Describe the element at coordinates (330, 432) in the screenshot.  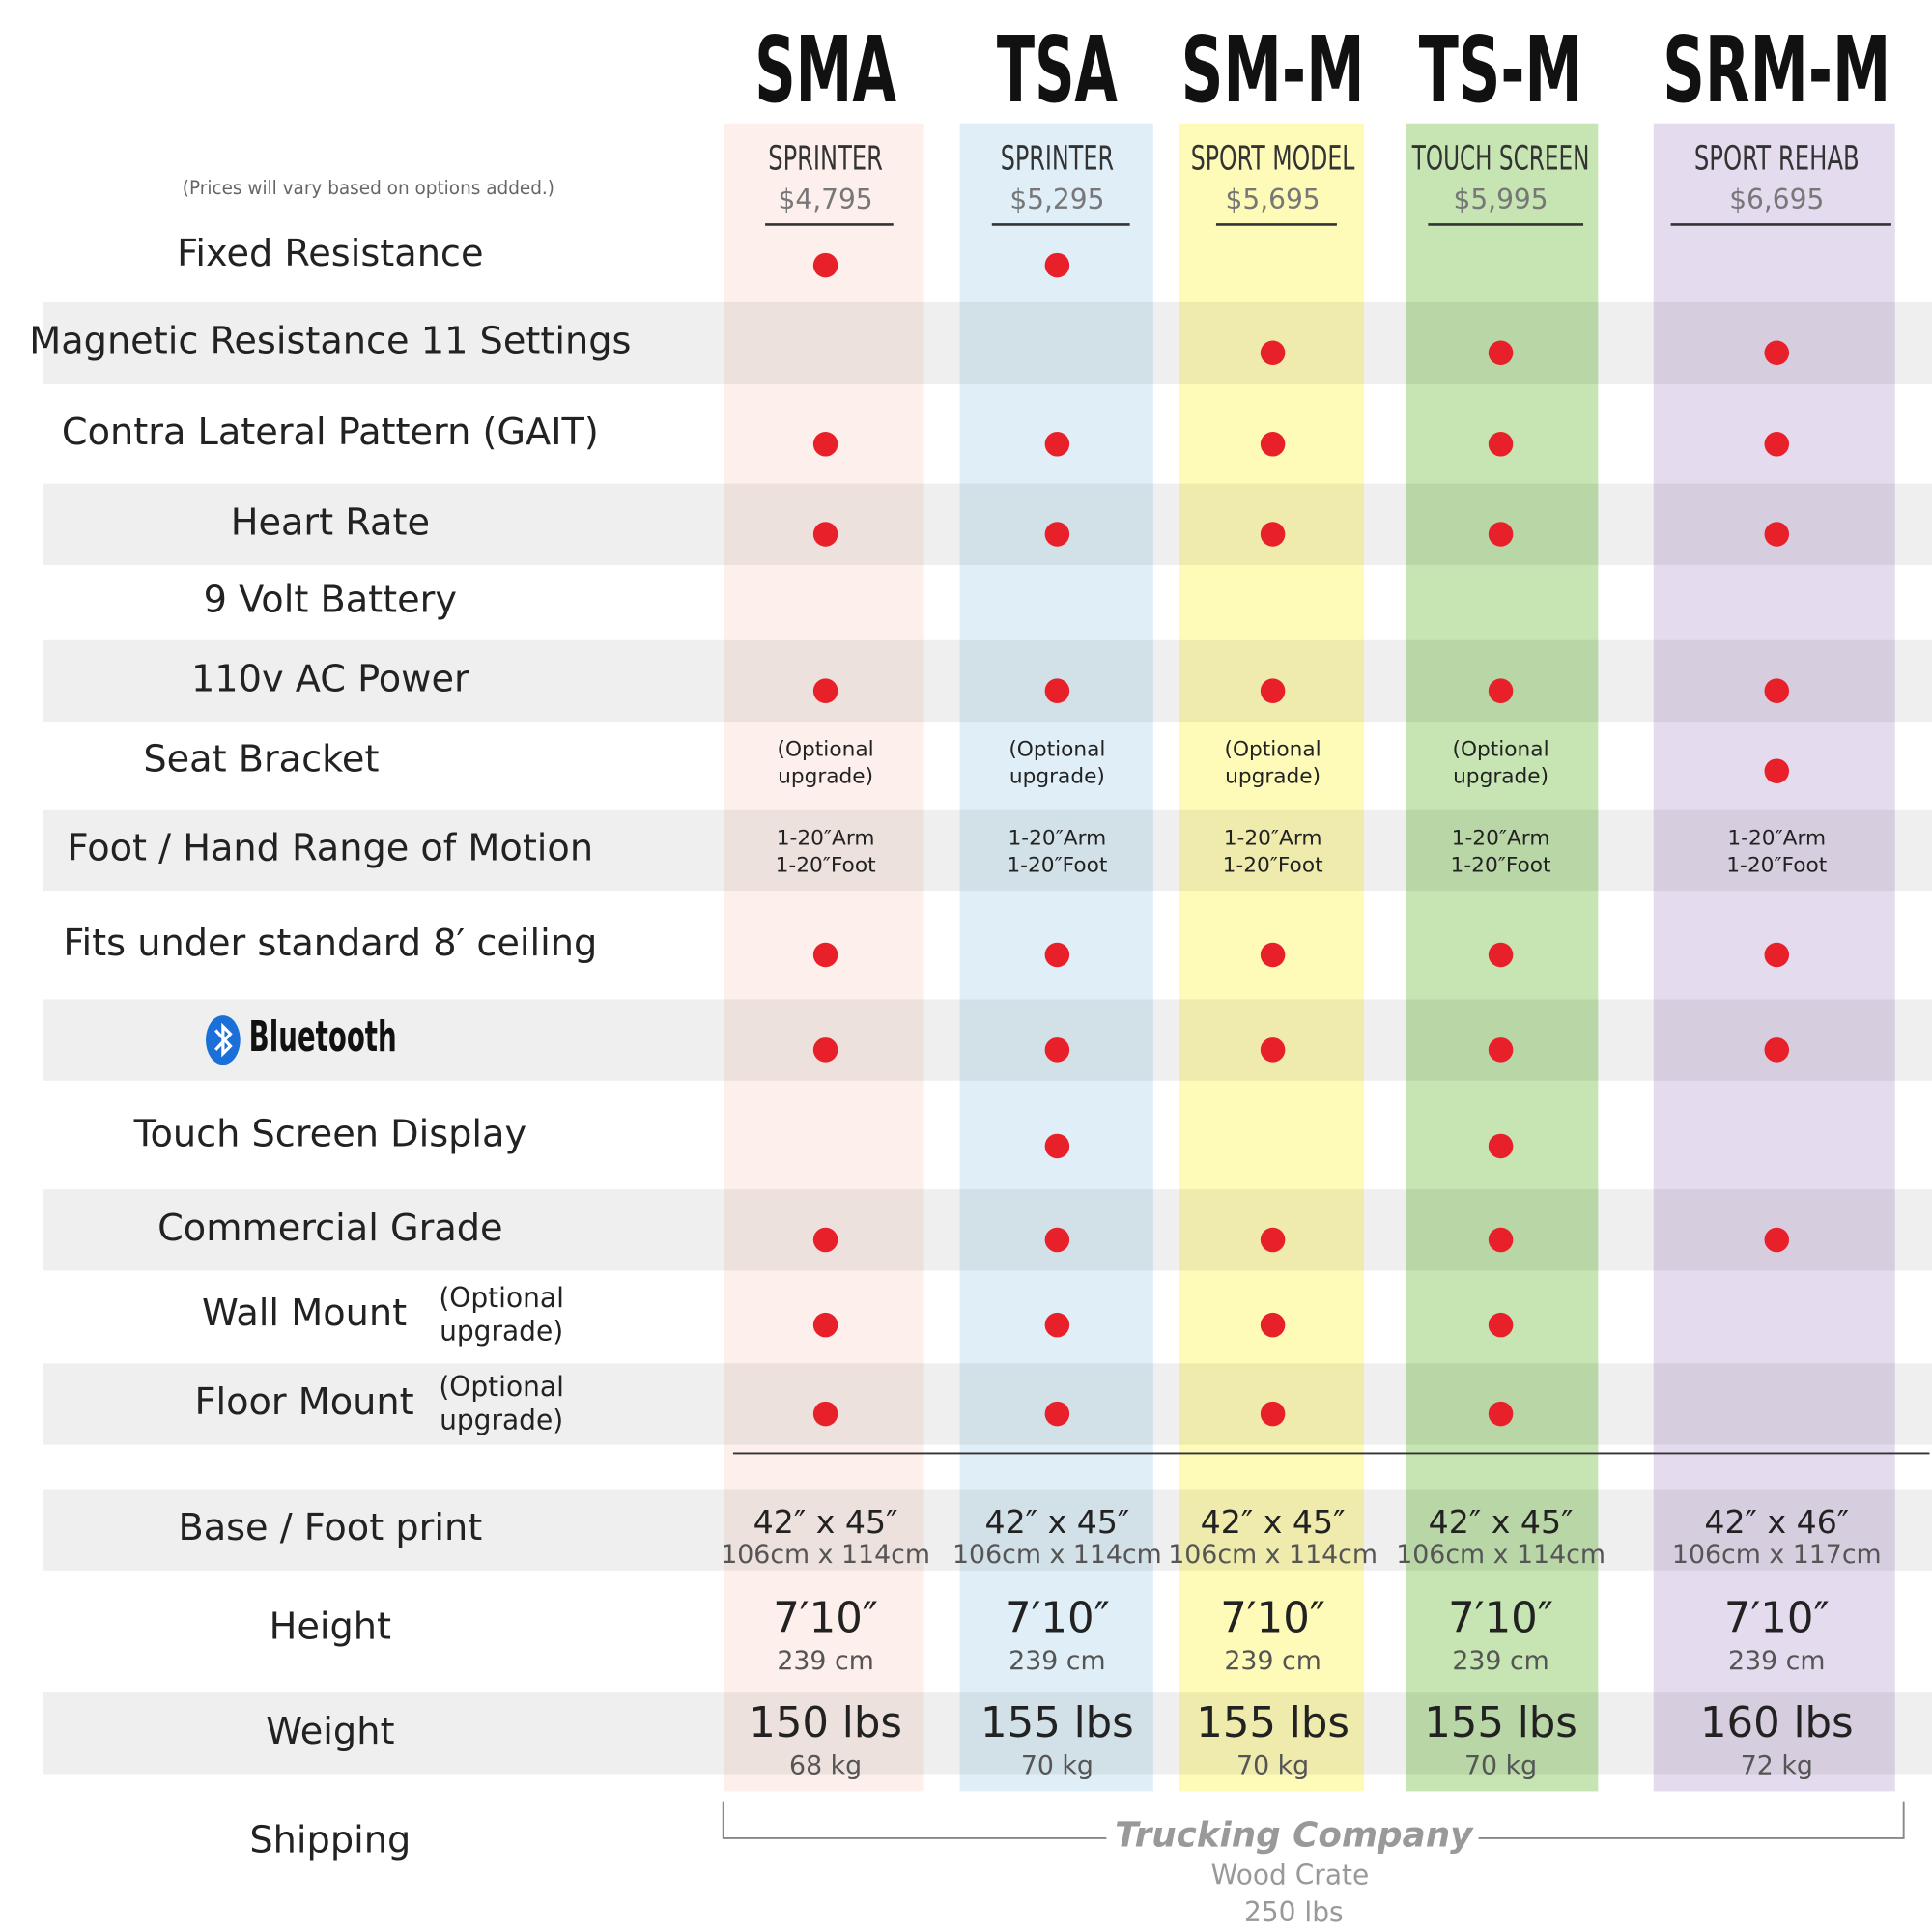
I see `feature-label: Contra Lateral Pattern (GAIT)` at that location.